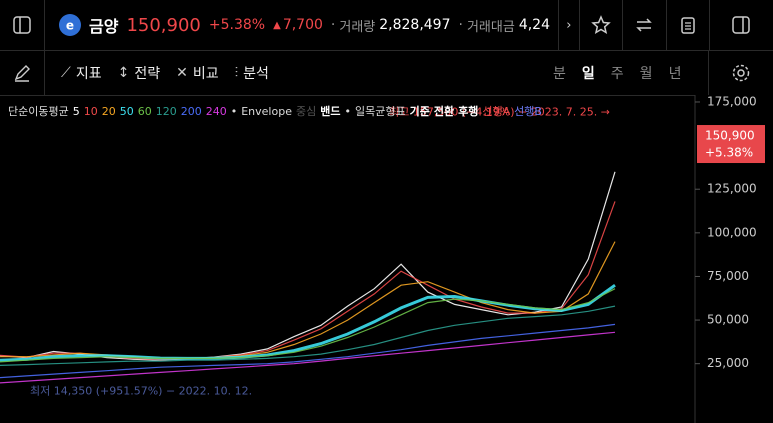 This screenshot has height=423, width=773. I want to click on legend-item: 240, so click(216, 111).